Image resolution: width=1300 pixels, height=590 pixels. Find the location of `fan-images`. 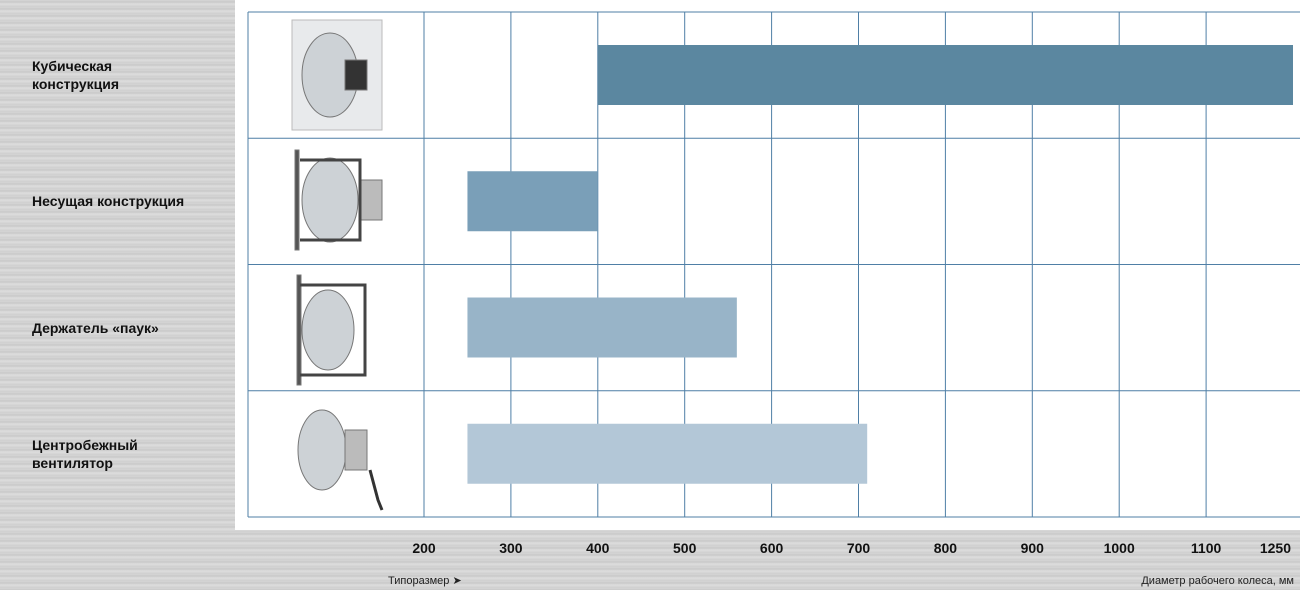

fan-images is located at coordinates (337, 265).